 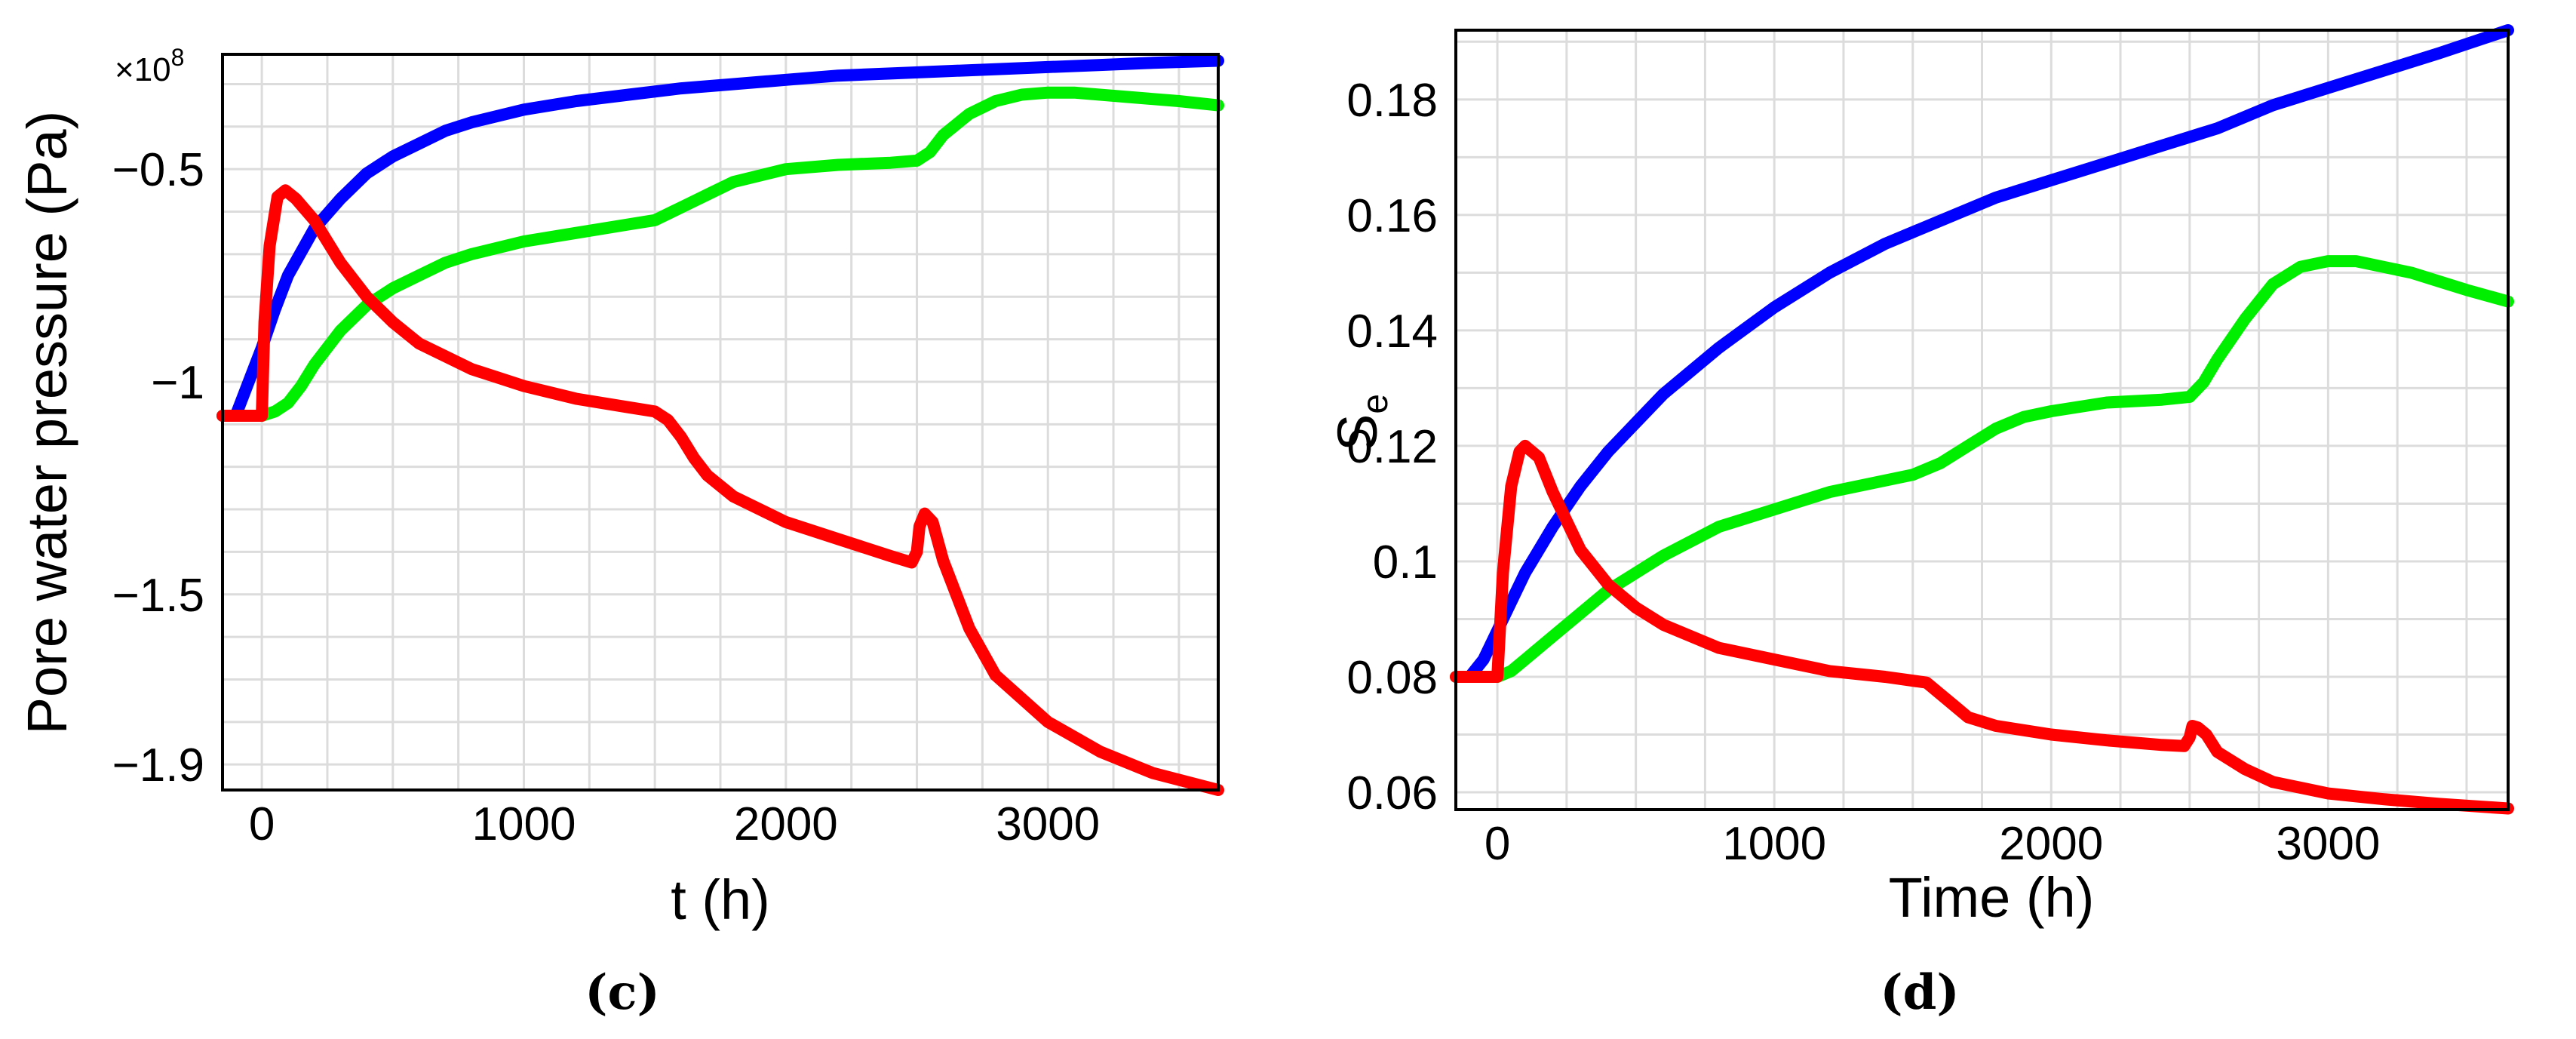 I want to click on y-tick-label: −1.5, so click(x=158, y=596).